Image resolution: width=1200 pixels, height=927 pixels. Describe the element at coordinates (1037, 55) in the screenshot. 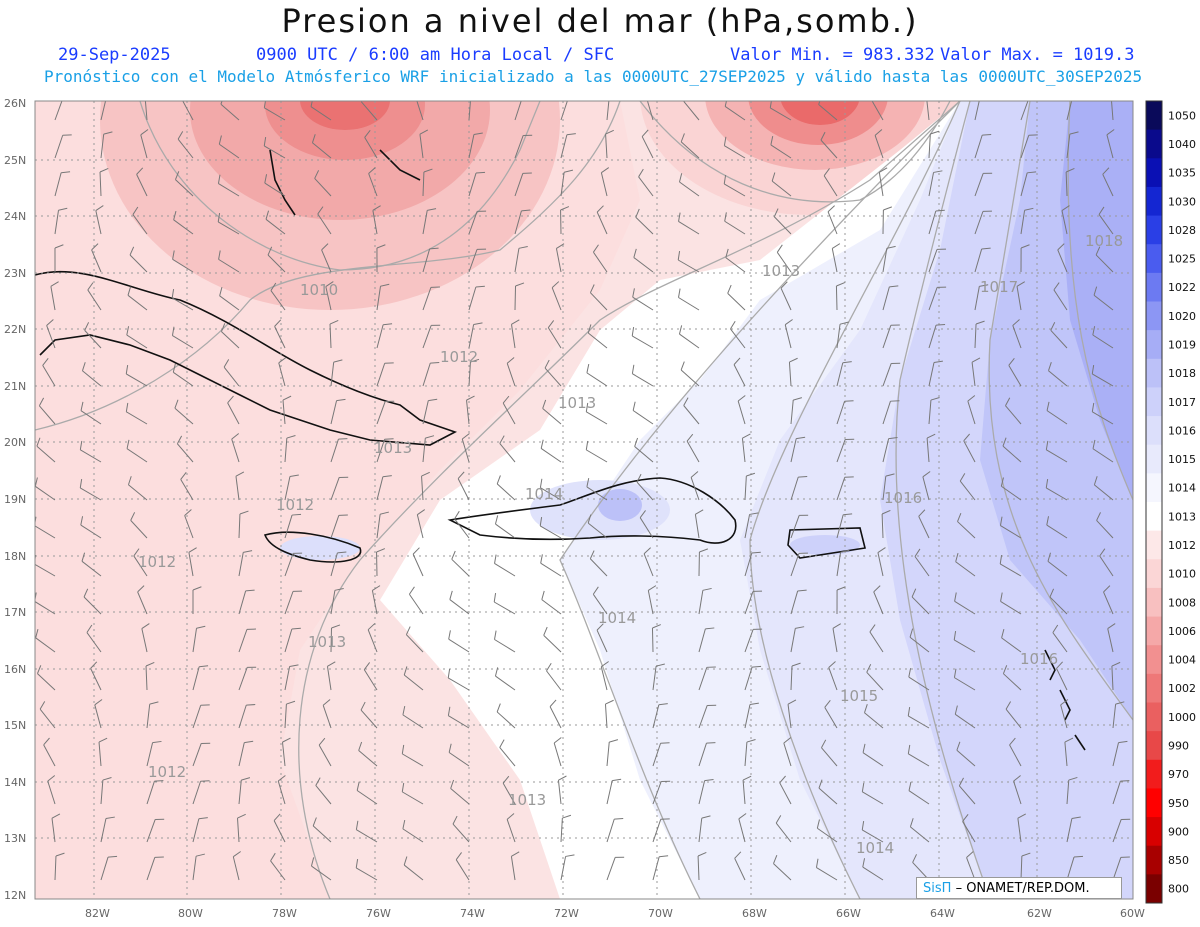

I see `max-value: Valor Max. = 1019.3` at that location.